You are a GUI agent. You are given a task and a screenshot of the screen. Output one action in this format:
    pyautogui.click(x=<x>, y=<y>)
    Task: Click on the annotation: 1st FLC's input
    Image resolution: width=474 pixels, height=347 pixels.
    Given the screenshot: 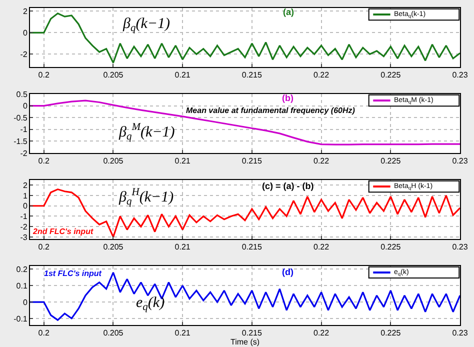 What is the action you would take?
    pyautogui.click(x=73, y=273)
    